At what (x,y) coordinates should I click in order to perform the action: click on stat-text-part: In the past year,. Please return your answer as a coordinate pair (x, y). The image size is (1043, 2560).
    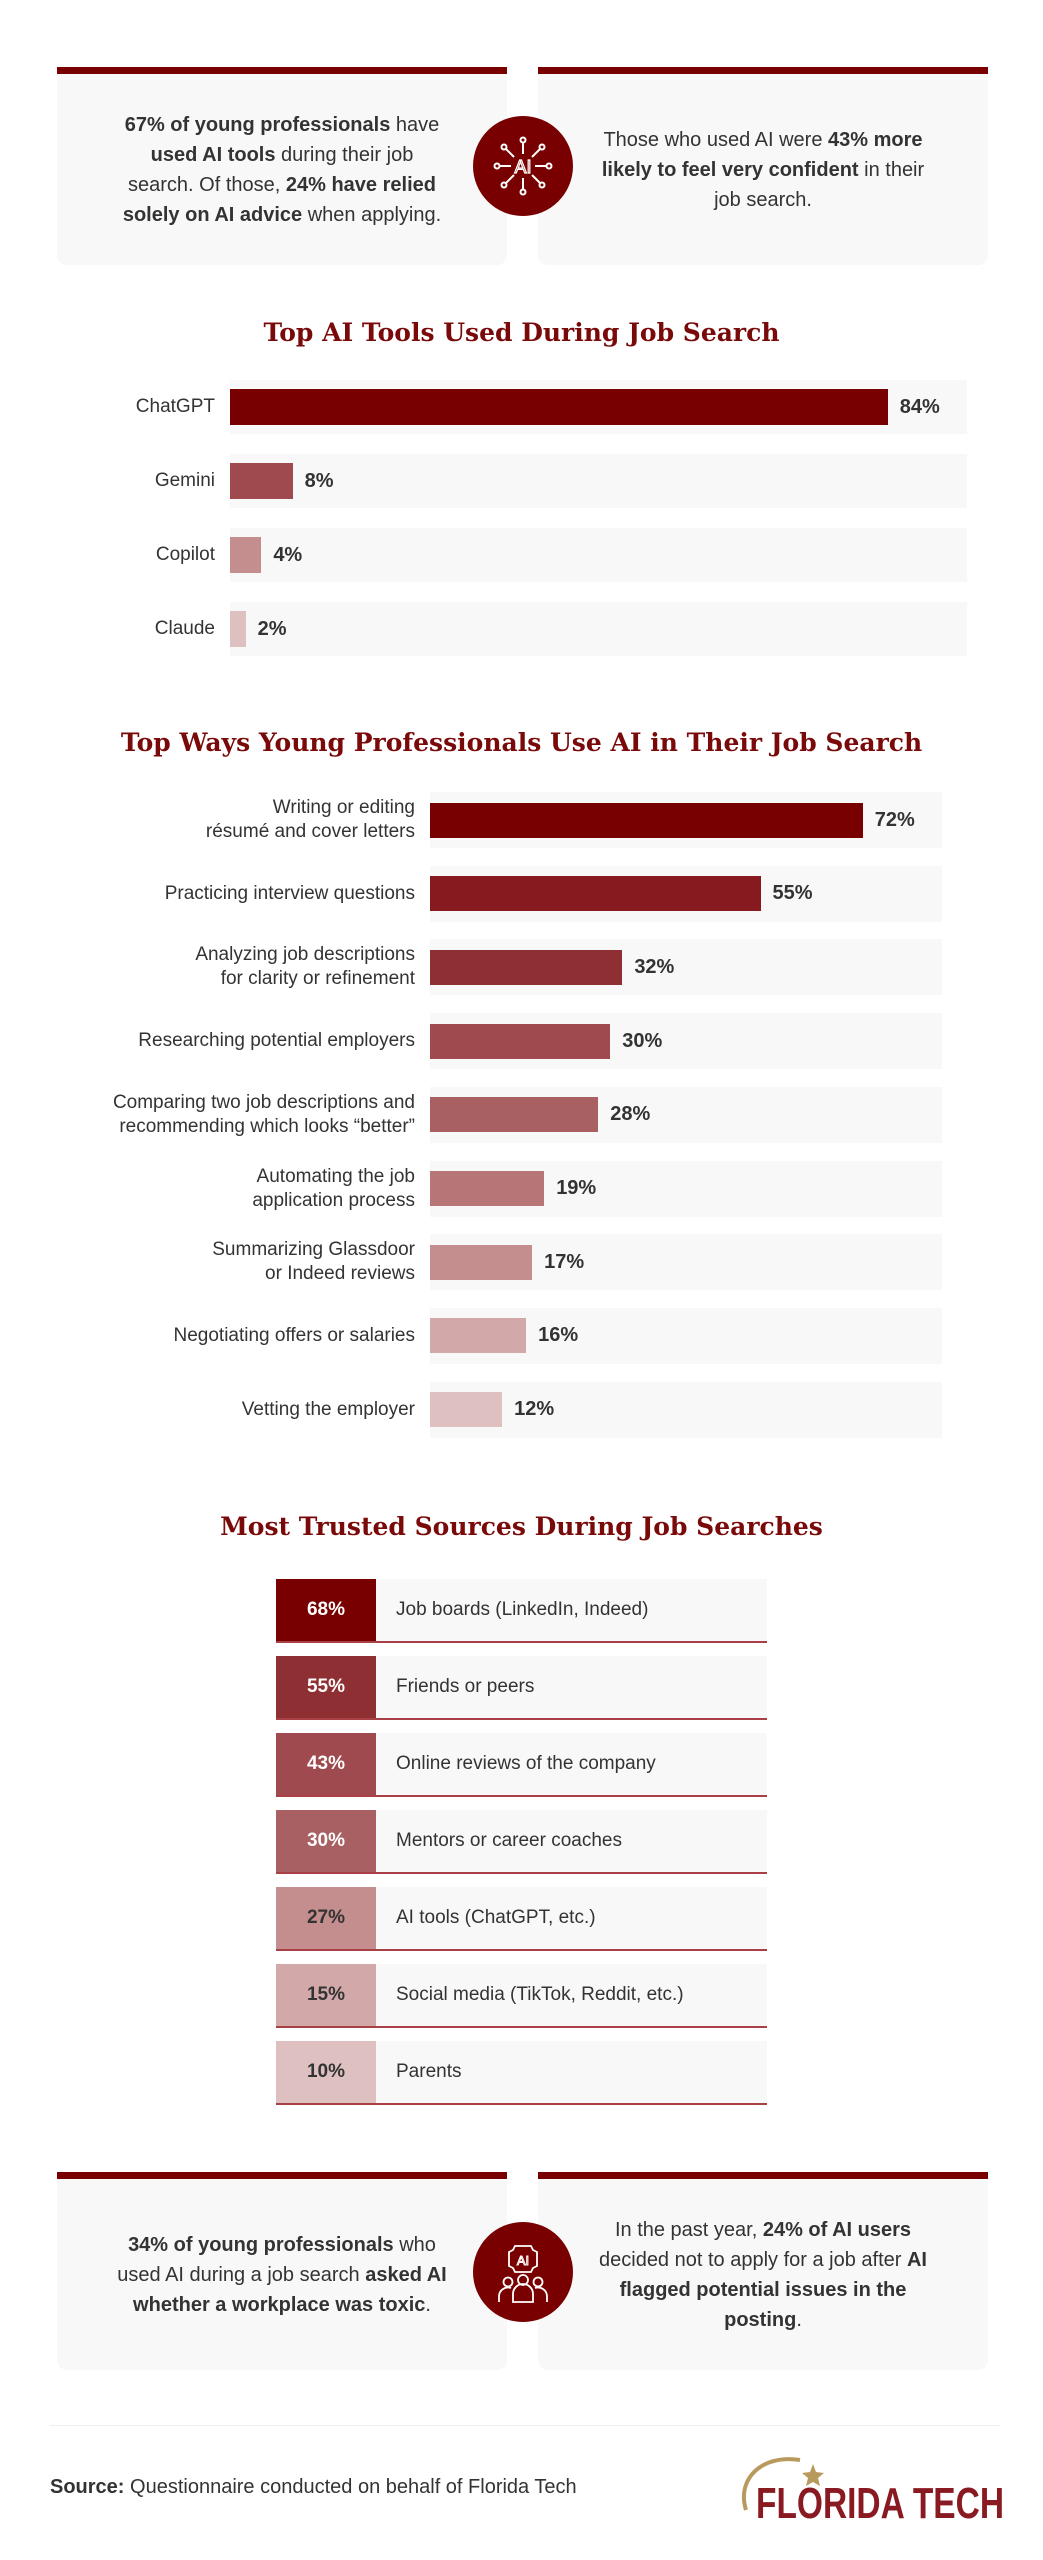
    Looking at the image, I should click on (688, 2229).